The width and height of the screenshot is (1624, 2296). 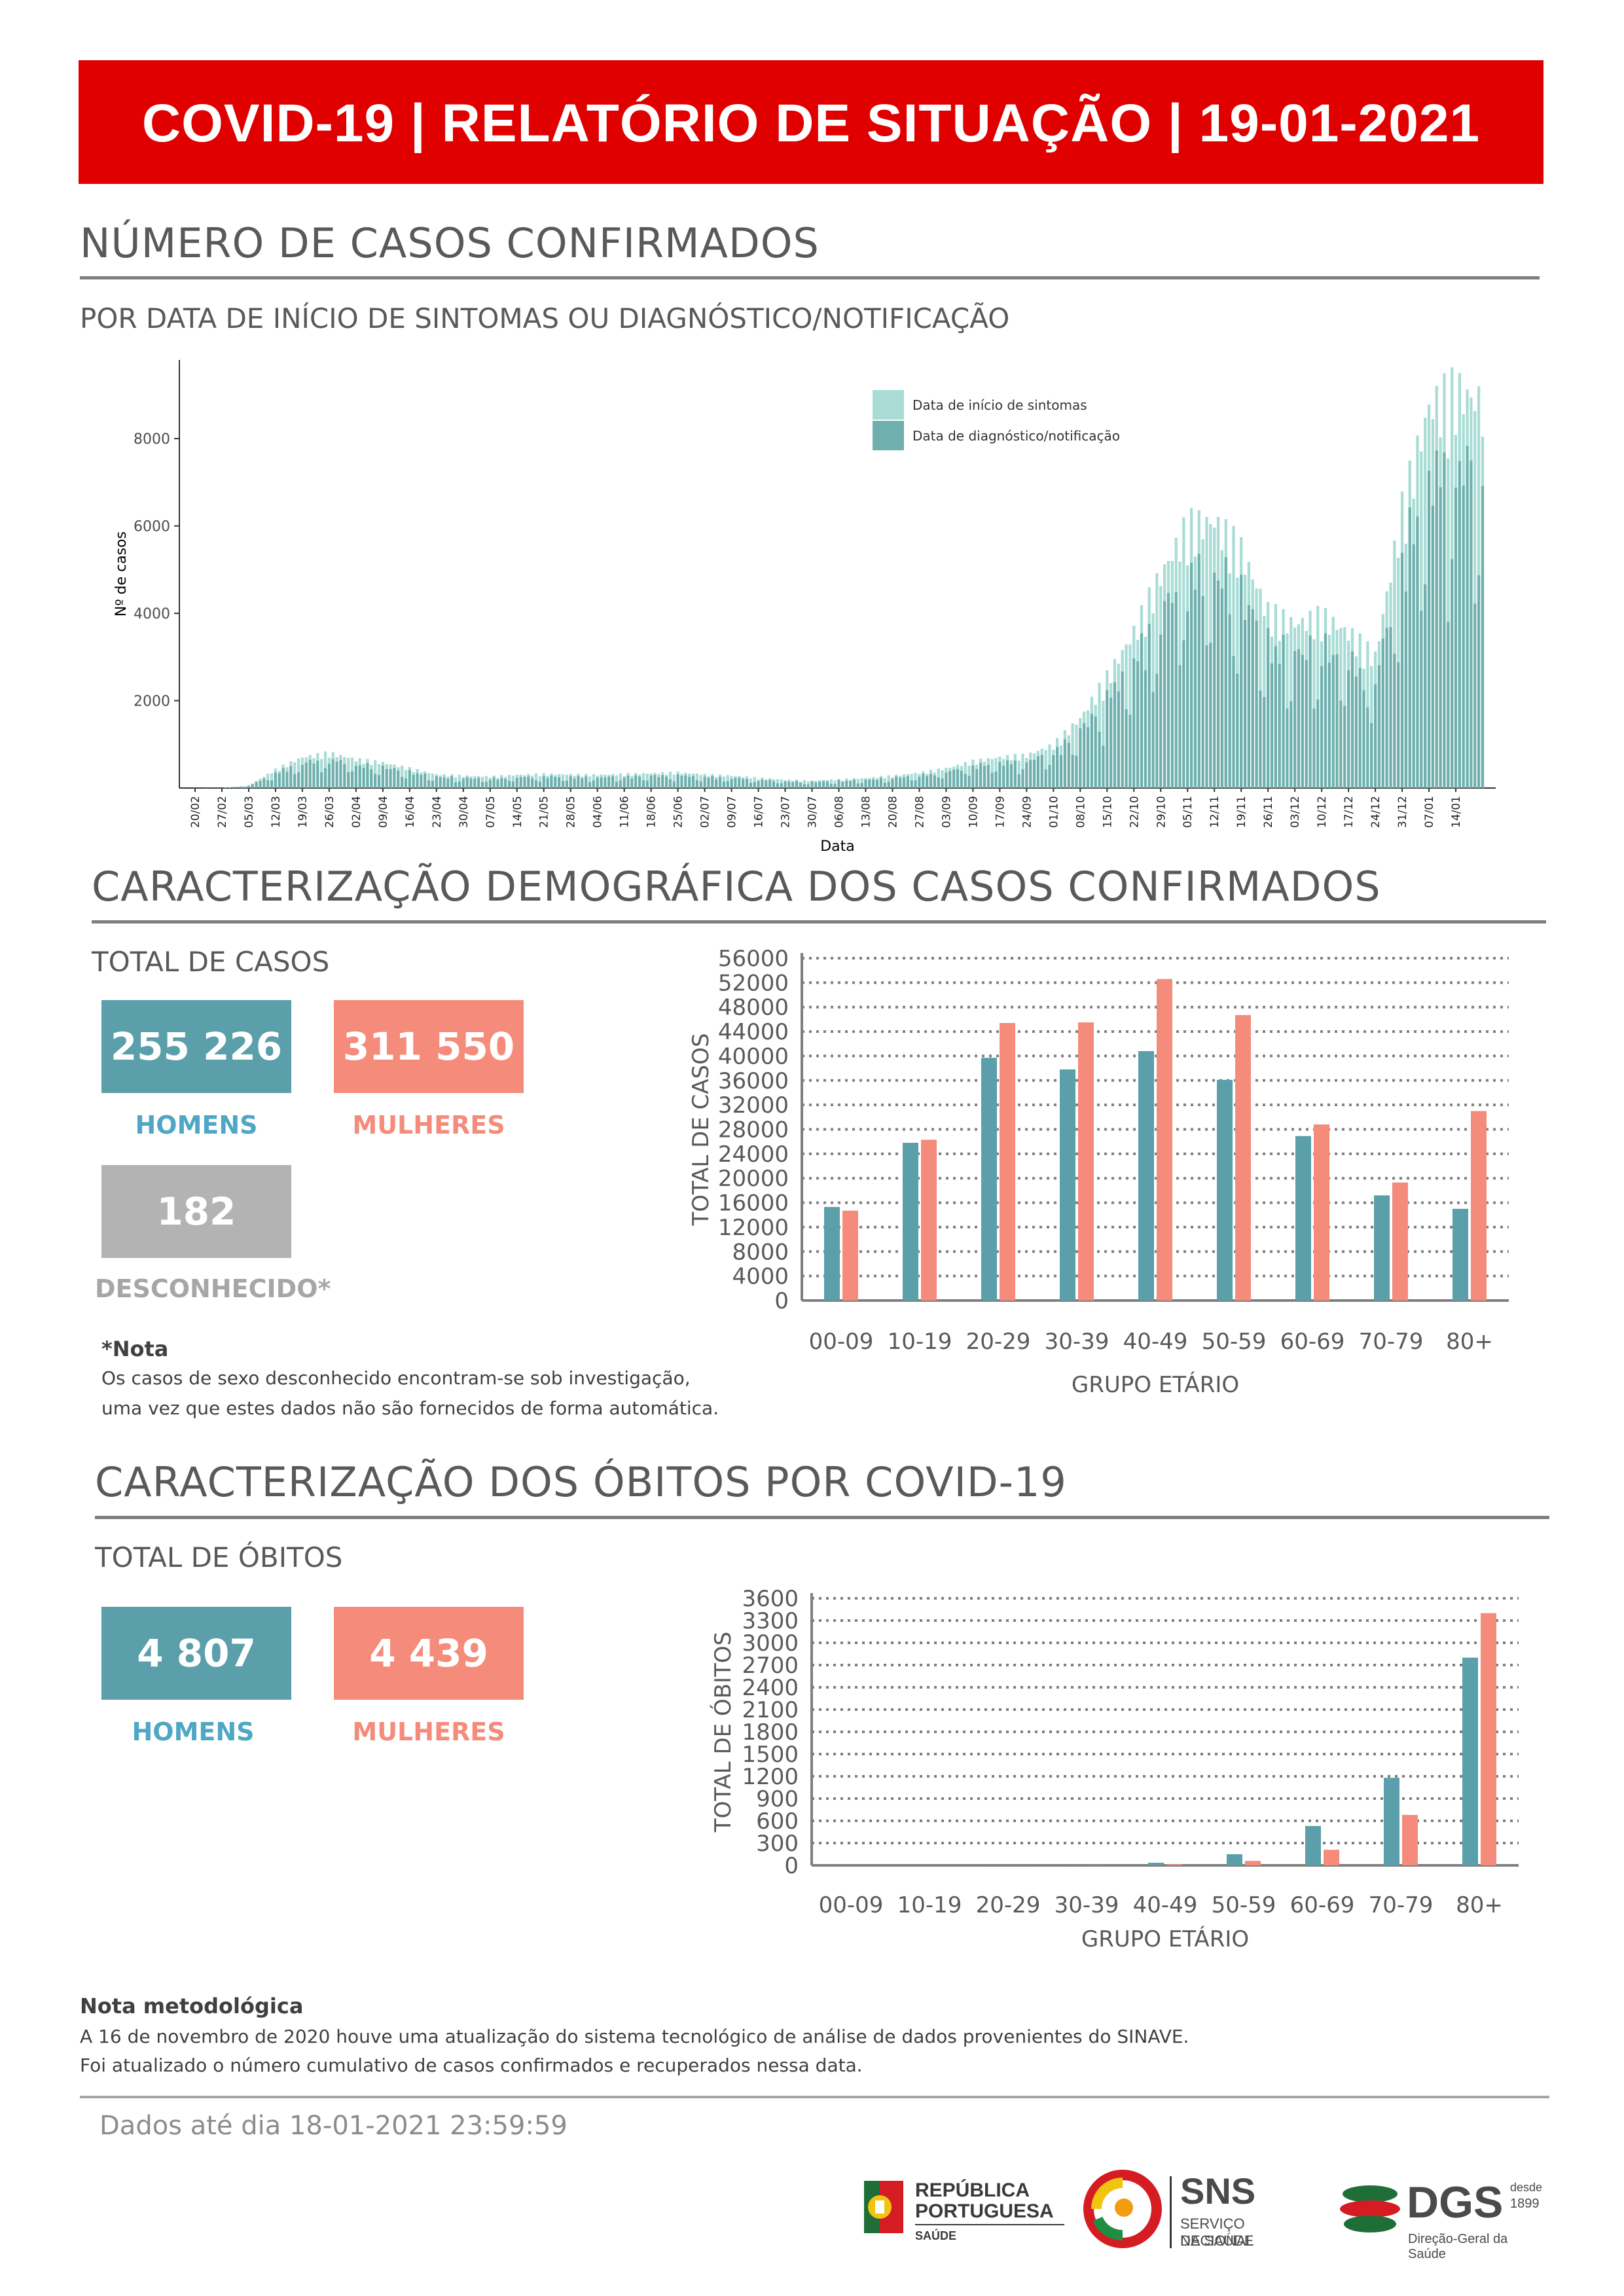 What do you see at coordinates (1312, 1342) in the screenshot?
I see `x-category-label: 60-69` at bounding box center [1312, 1342].